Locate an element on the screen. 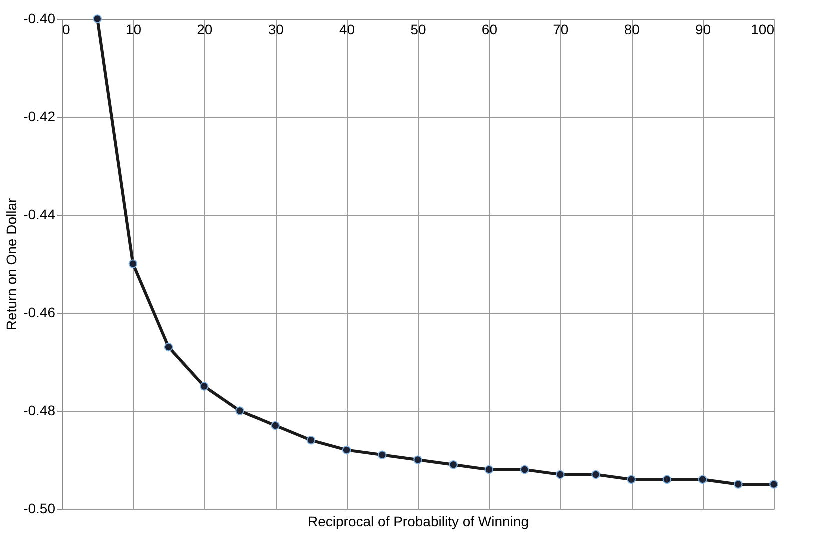 The height and width of the screenshot is (536, 830). x-tick-label: 60 is located at coordinates (490, 30).